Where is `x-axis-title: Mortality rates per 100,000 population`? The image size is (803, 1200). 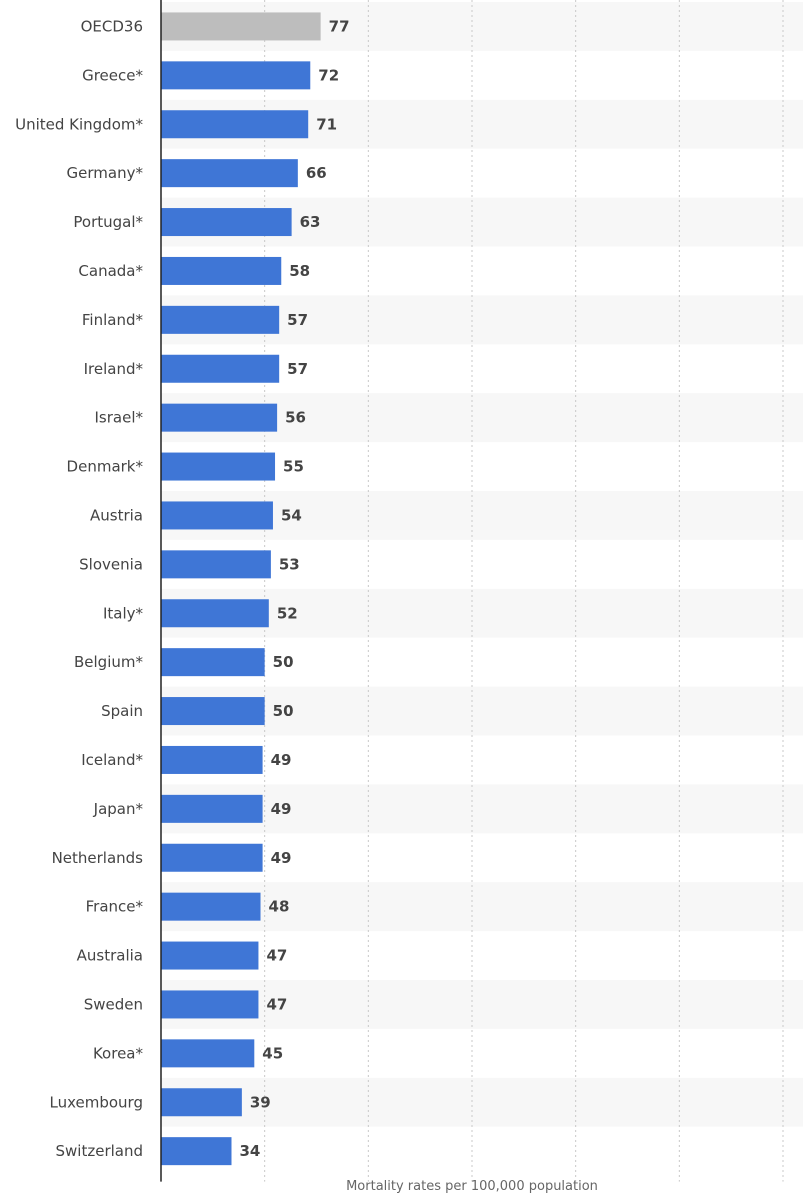 x-axis-title: Mortality rates per 100,000 population is located at coordinates (472, 1186).